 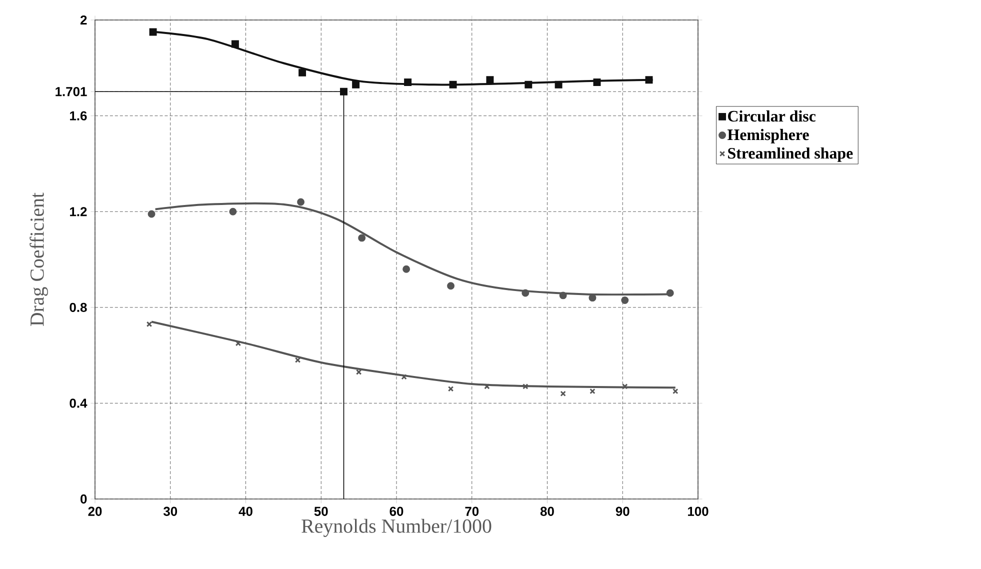 I want to click on legend-label: Streamlined shape, so click(x=790, y=154).